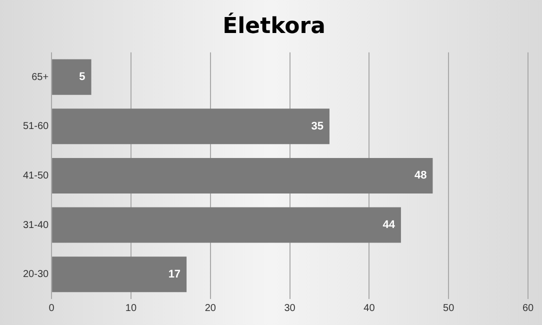 This screenshot has width=542, height=325. I want to click on data-label: 17, so click(174, 274).